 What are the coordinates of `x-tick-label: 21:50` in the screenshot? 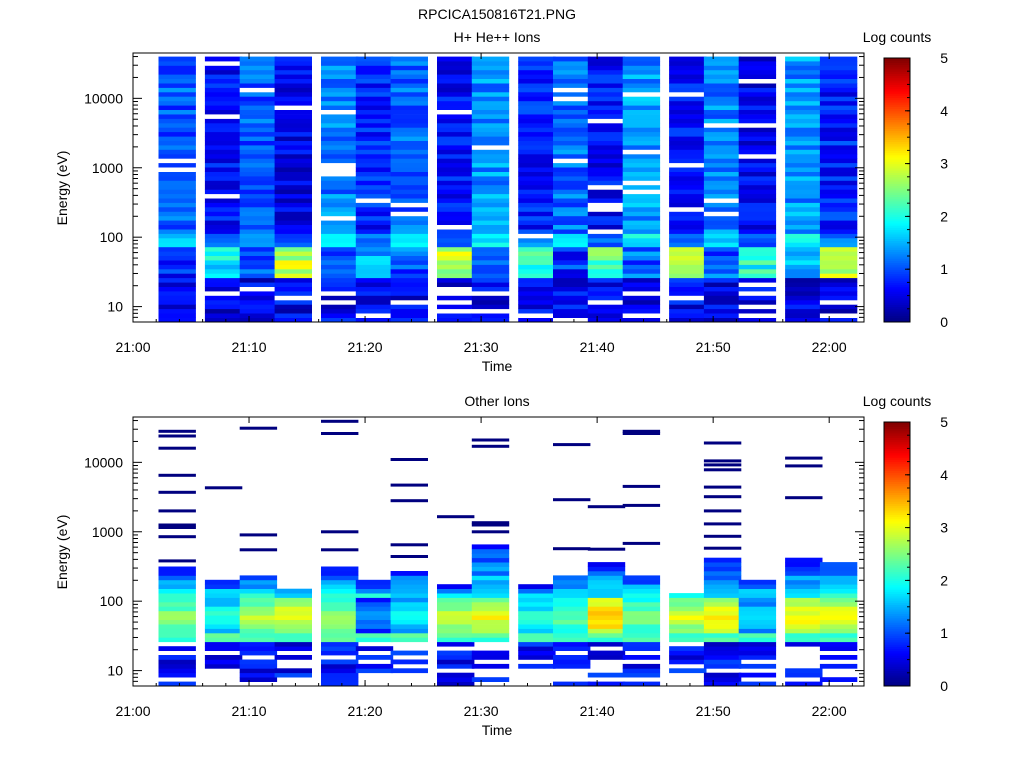 It's located at (713, 347).